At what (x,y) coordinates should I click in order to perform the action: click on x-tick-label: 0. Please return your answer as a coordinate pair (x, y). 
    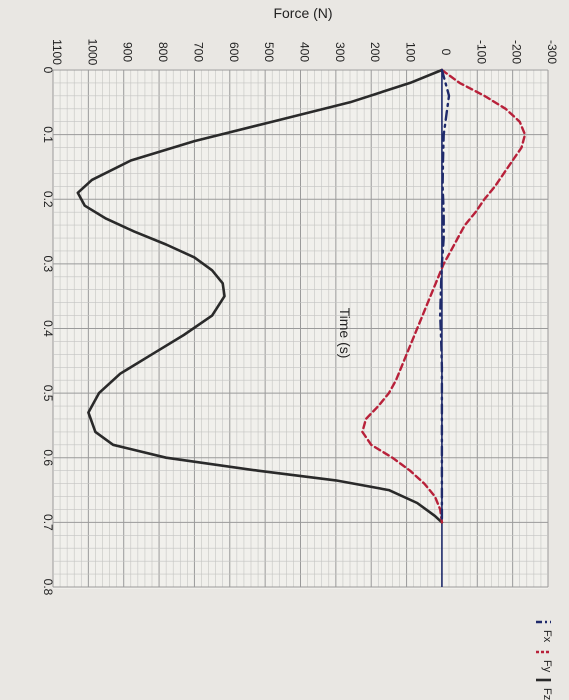
    Looking at the image, I should click on (48, 70).